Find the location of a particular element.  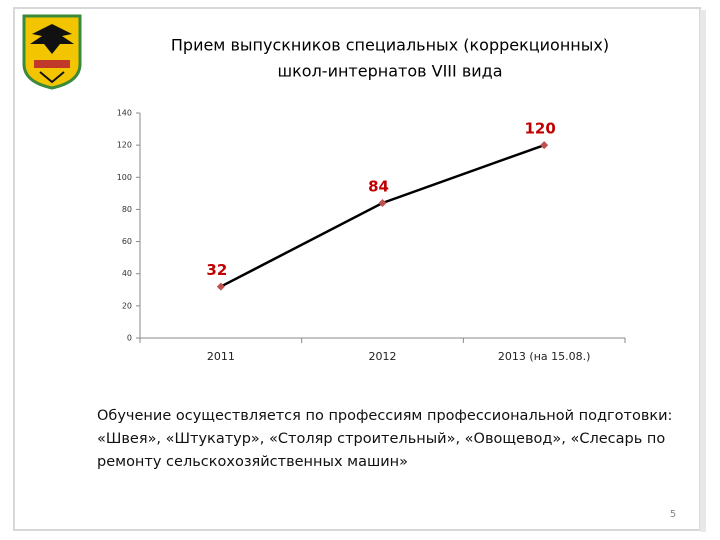

y-tick-label: 140 is located at coordinates (124, 113).